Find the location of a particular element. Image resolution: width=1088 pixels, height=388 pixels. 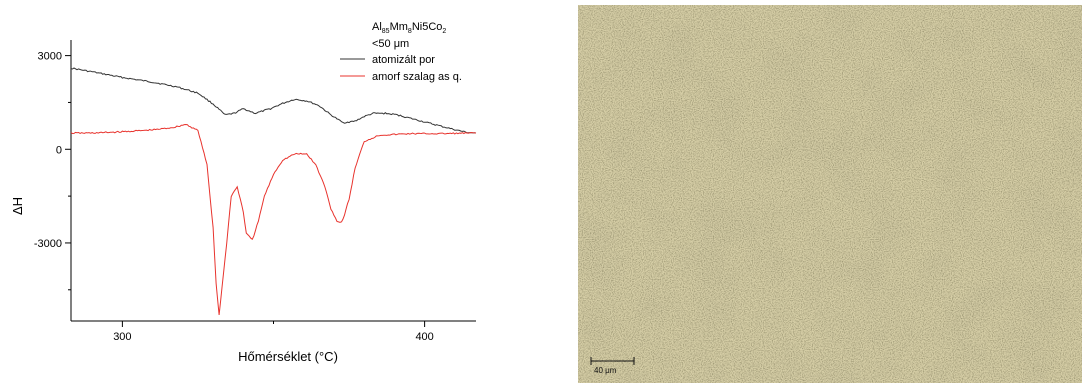

x-tick-label: 300 is located at coordinates (122, 337).